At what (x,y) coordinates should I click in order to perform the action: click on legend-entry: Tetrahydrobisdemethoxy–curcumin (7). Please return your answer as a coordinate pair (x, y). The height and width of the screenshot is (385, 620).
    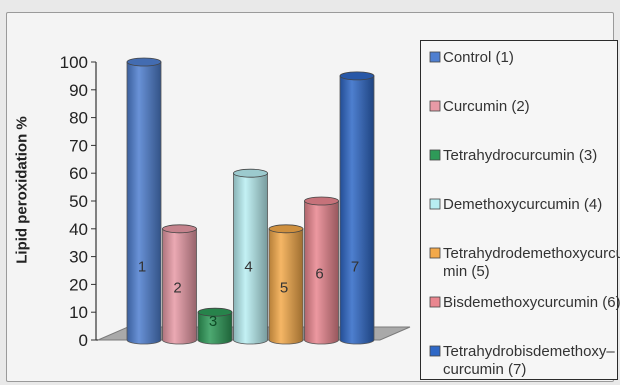
    Looking at the image, I should click on (522, 360).